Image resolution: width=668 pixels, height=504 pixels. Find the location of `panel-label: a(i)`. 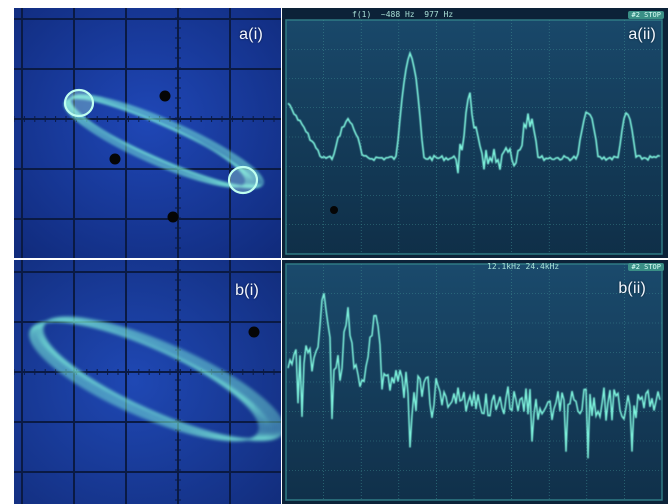

panel-label: a(i) is located at coordinates (251, 34).